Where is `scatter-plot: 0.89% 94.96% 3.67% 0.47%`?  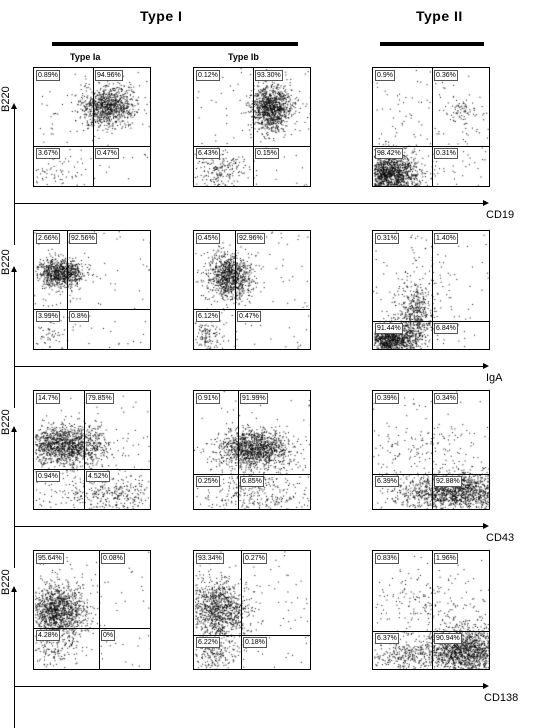 scatter-plot: 0.89% 94.96% 3.67% 0.47% is located at coordinates (92, 127).